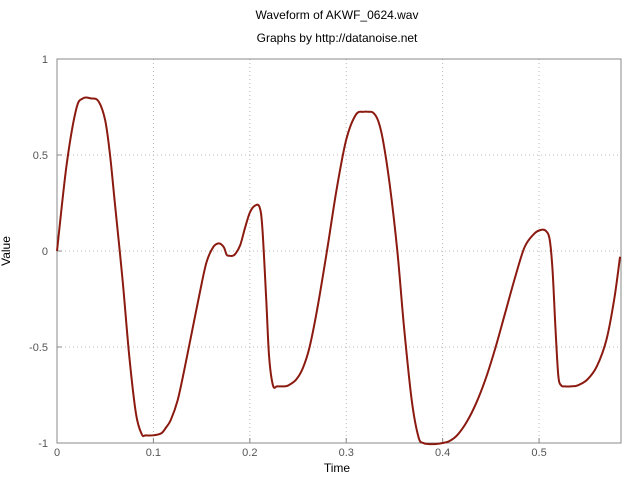  Describe the element at coordinates (38, 348) in the screenshot. I see `y-tick-label: -0.5` at that location.